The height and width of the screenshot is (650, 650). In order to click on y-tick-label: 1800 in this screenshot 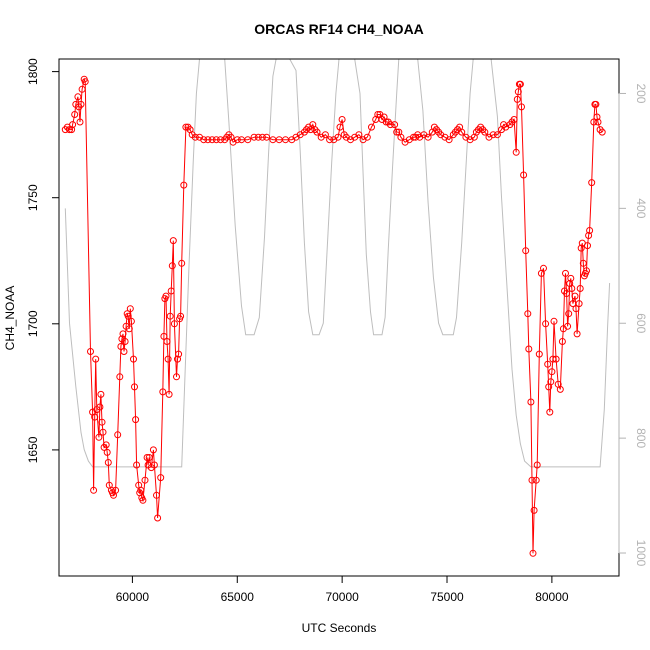, I will do `click(33, 71)`.